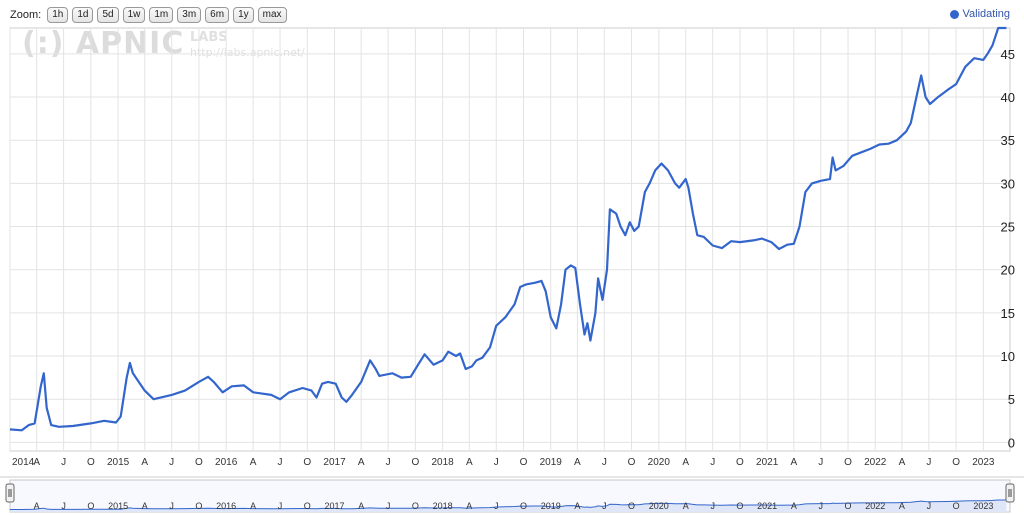  I want to click on chart-legend: Validating, so click(980, 14).